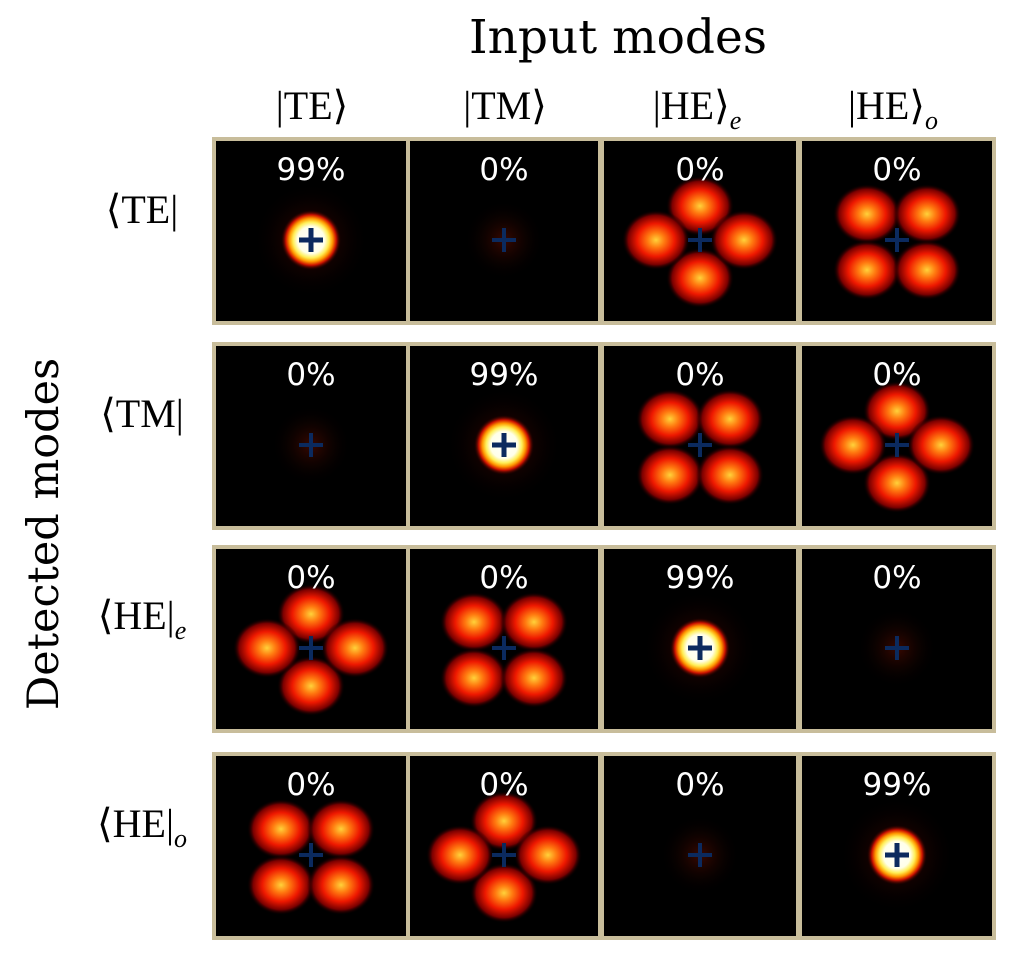  I want to click on row-label-3-subscript: e, so click(180, 630).